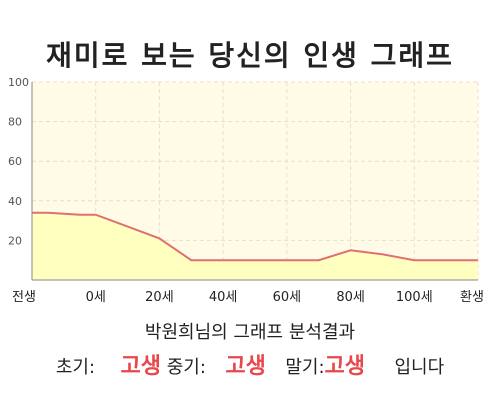  I want to click on early-value: 고생, so click(140, 366).